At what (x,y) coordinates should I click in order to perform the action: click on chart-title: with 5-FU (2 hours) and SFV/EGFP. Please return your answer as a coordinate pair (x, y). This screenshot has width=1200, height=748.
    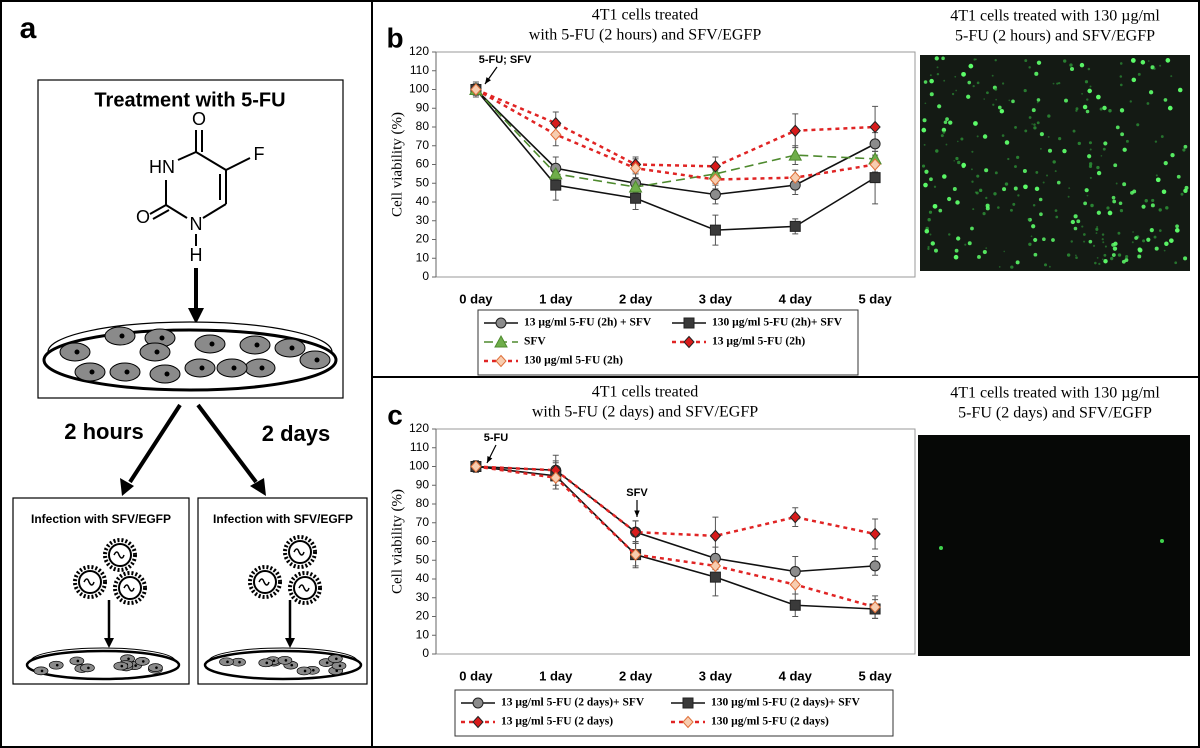
    Looking at the image, I should click on (645, 35).